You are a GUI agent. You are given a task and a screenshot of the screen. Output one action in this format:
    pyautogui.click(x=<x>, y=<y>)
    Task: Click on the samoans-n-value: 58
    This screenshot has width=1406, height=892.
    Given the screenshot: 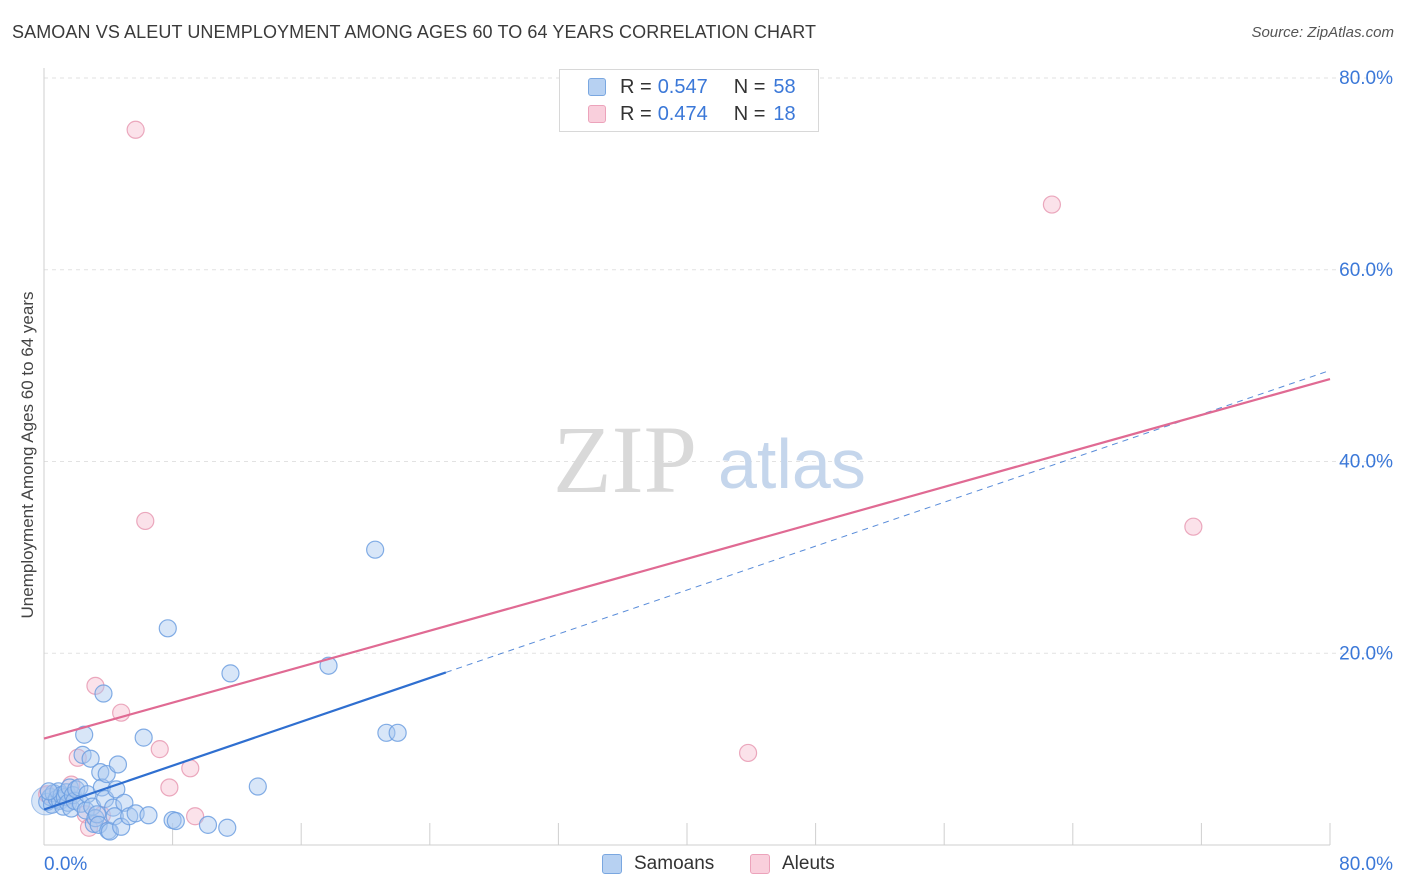 What is the action you would take?
    pyautogui.click(x=784, y=86)
    